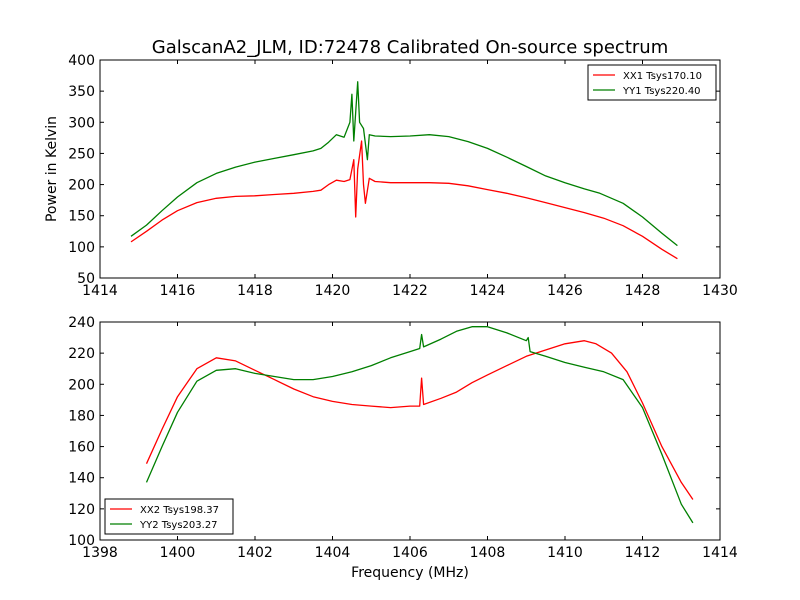 This screenshot has width=800, height=600. I want to click on y-tick-label: 250, so click(81, 154).